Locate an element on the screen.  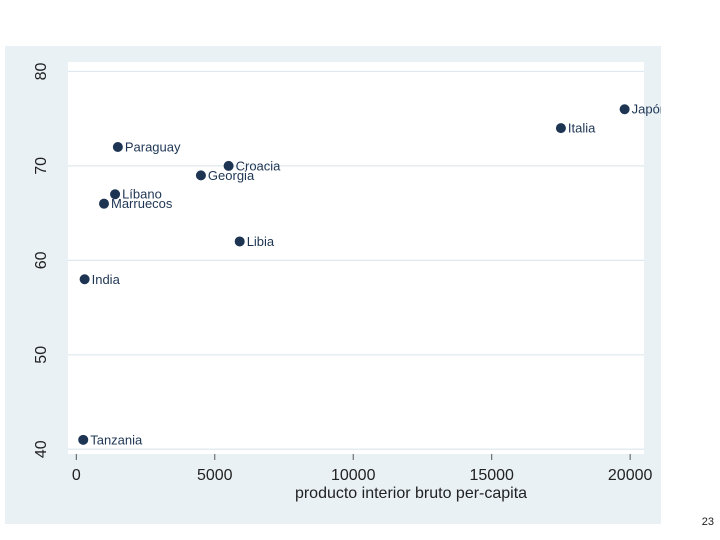
x-axis-ticks: 0 5000 10000 15000 20000 is located at coordinates (362, 469).